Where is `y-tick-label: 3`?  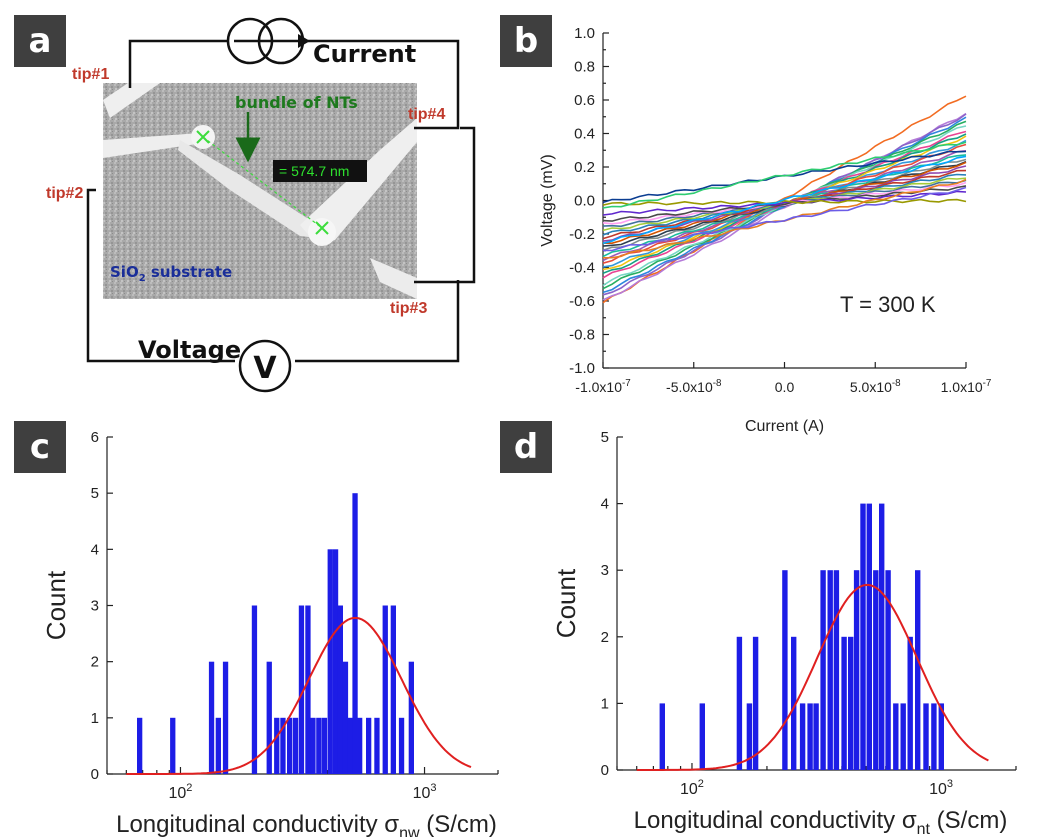 y-tick-label: 3 is located at coordinates (95, 606).